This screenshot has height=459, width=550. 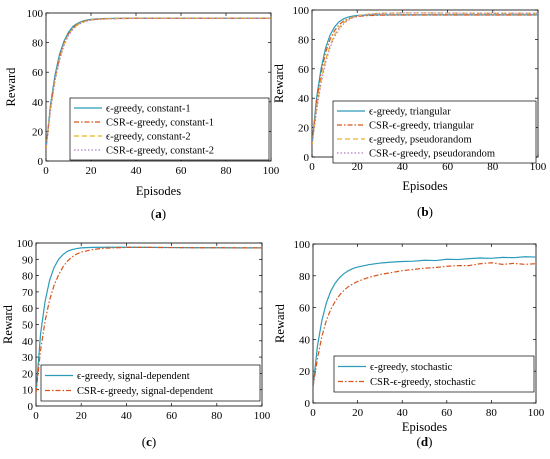 I want to click on legend-entry: ϵ-greedy, triangular, so click(x=410, y=112).